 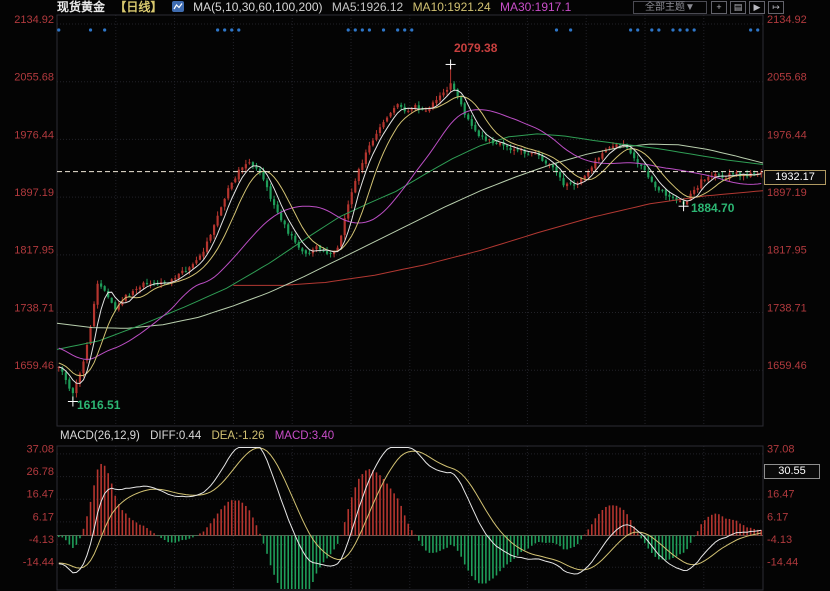 What do you see at coordinates (476, 48) in the screenshot?
I see `annotation-high: 2079.38` at bounding box center [476, 48].